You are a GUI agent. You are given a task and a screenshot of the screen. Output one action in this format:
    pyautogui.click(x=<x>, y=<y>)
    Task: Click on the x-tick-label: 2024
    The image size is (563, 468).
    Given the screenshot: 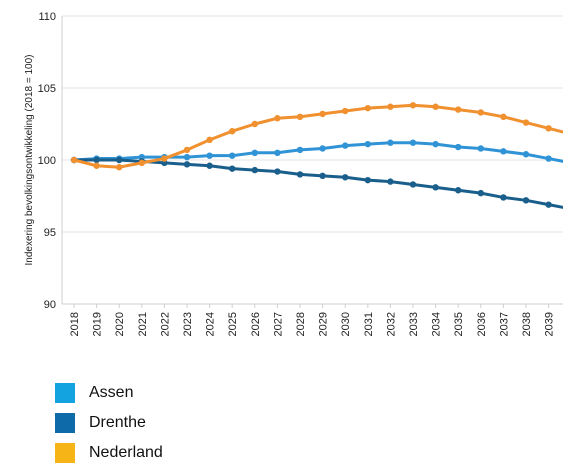 What is the action you would take?
    pyautogui.click(x=211, y=324)
    